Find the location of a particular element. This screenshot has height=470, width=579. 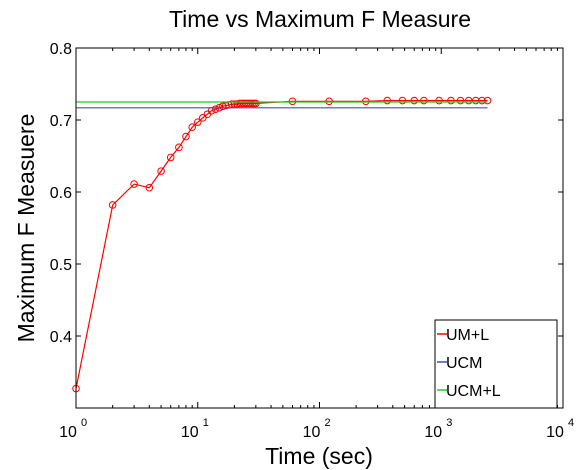

y-tick-label: 0.8 is located at coordinates (61, 49).